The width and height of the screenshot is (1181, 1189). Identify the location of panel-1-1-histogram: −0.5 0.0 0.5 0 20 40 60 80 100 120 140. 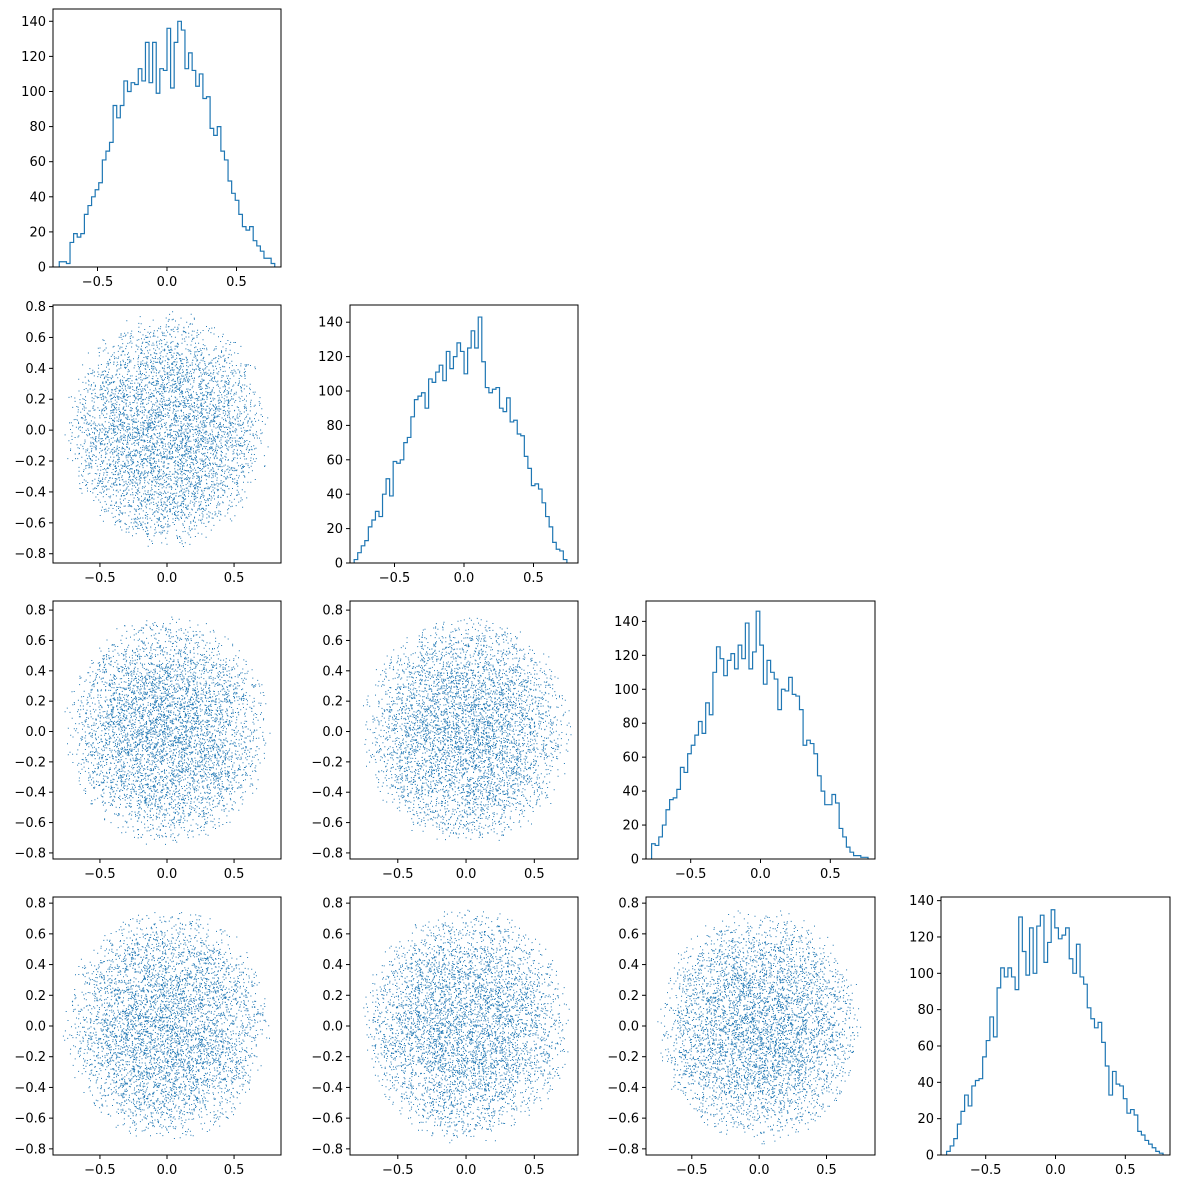
(448, 445).